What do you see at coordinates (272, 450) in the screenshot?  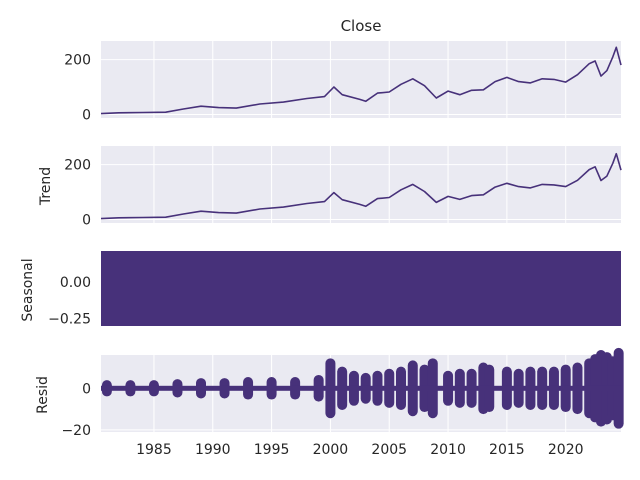 I see `xtick-label: 1995` at bounding box center [272, 450].